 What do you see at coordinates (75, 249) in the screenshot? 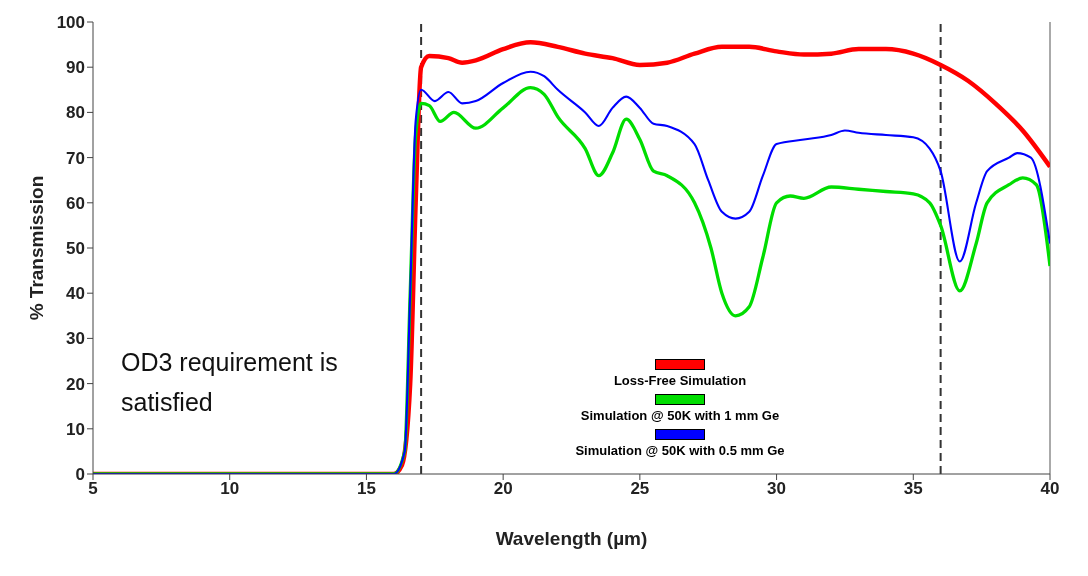
I see `y-tick-label: 50` at bounding box center [75, 249].